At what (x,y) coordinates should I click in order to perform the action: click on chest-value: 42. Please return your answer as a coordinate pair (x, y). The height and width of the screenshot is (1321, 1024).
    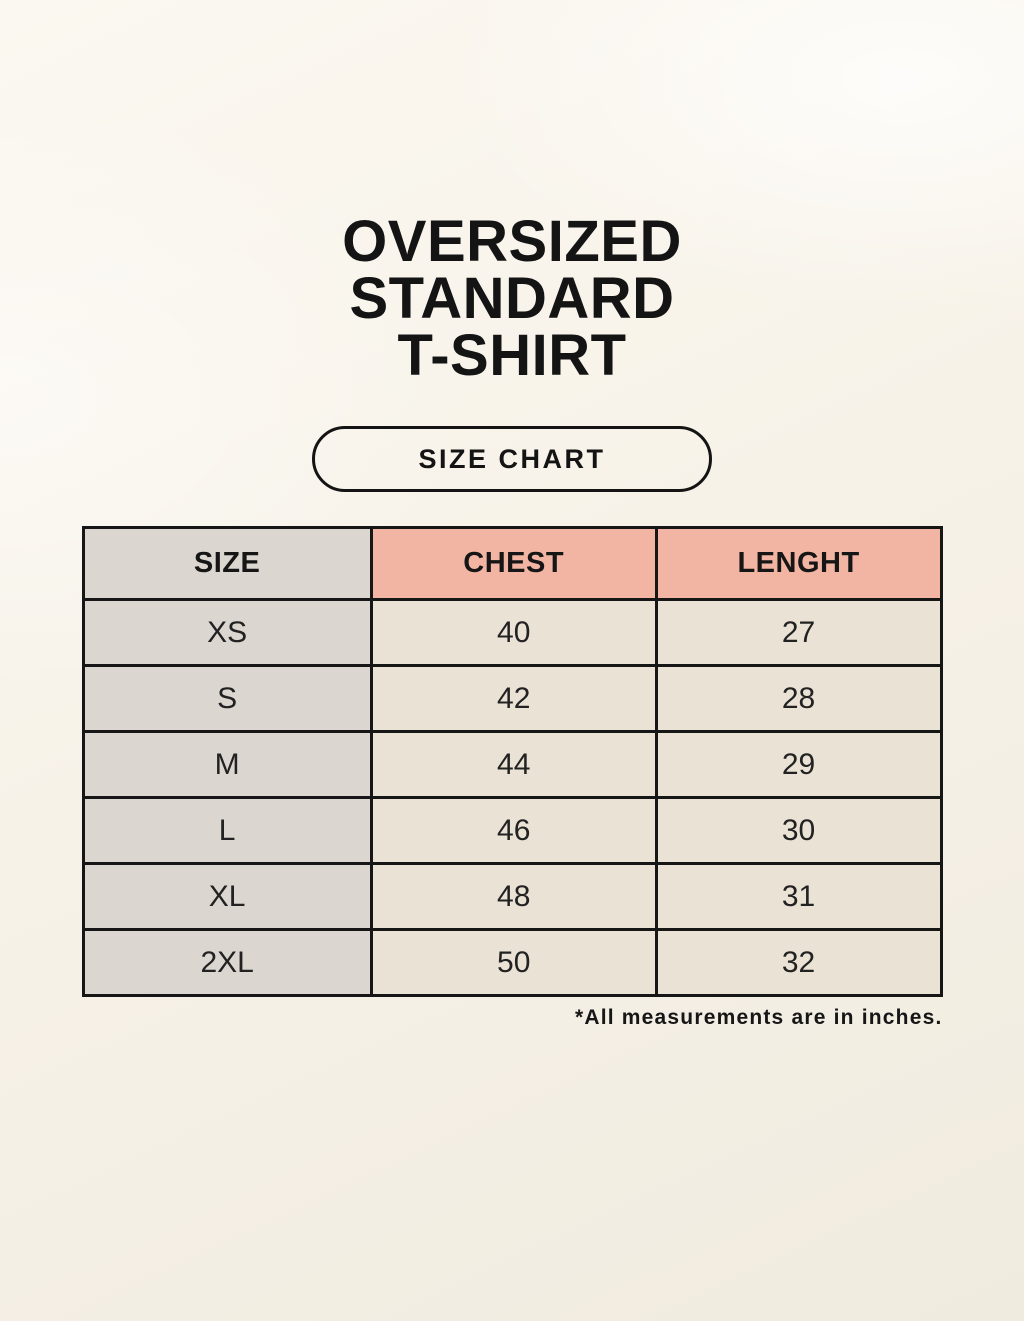
    Looking at the image, I should click on (513, 698).